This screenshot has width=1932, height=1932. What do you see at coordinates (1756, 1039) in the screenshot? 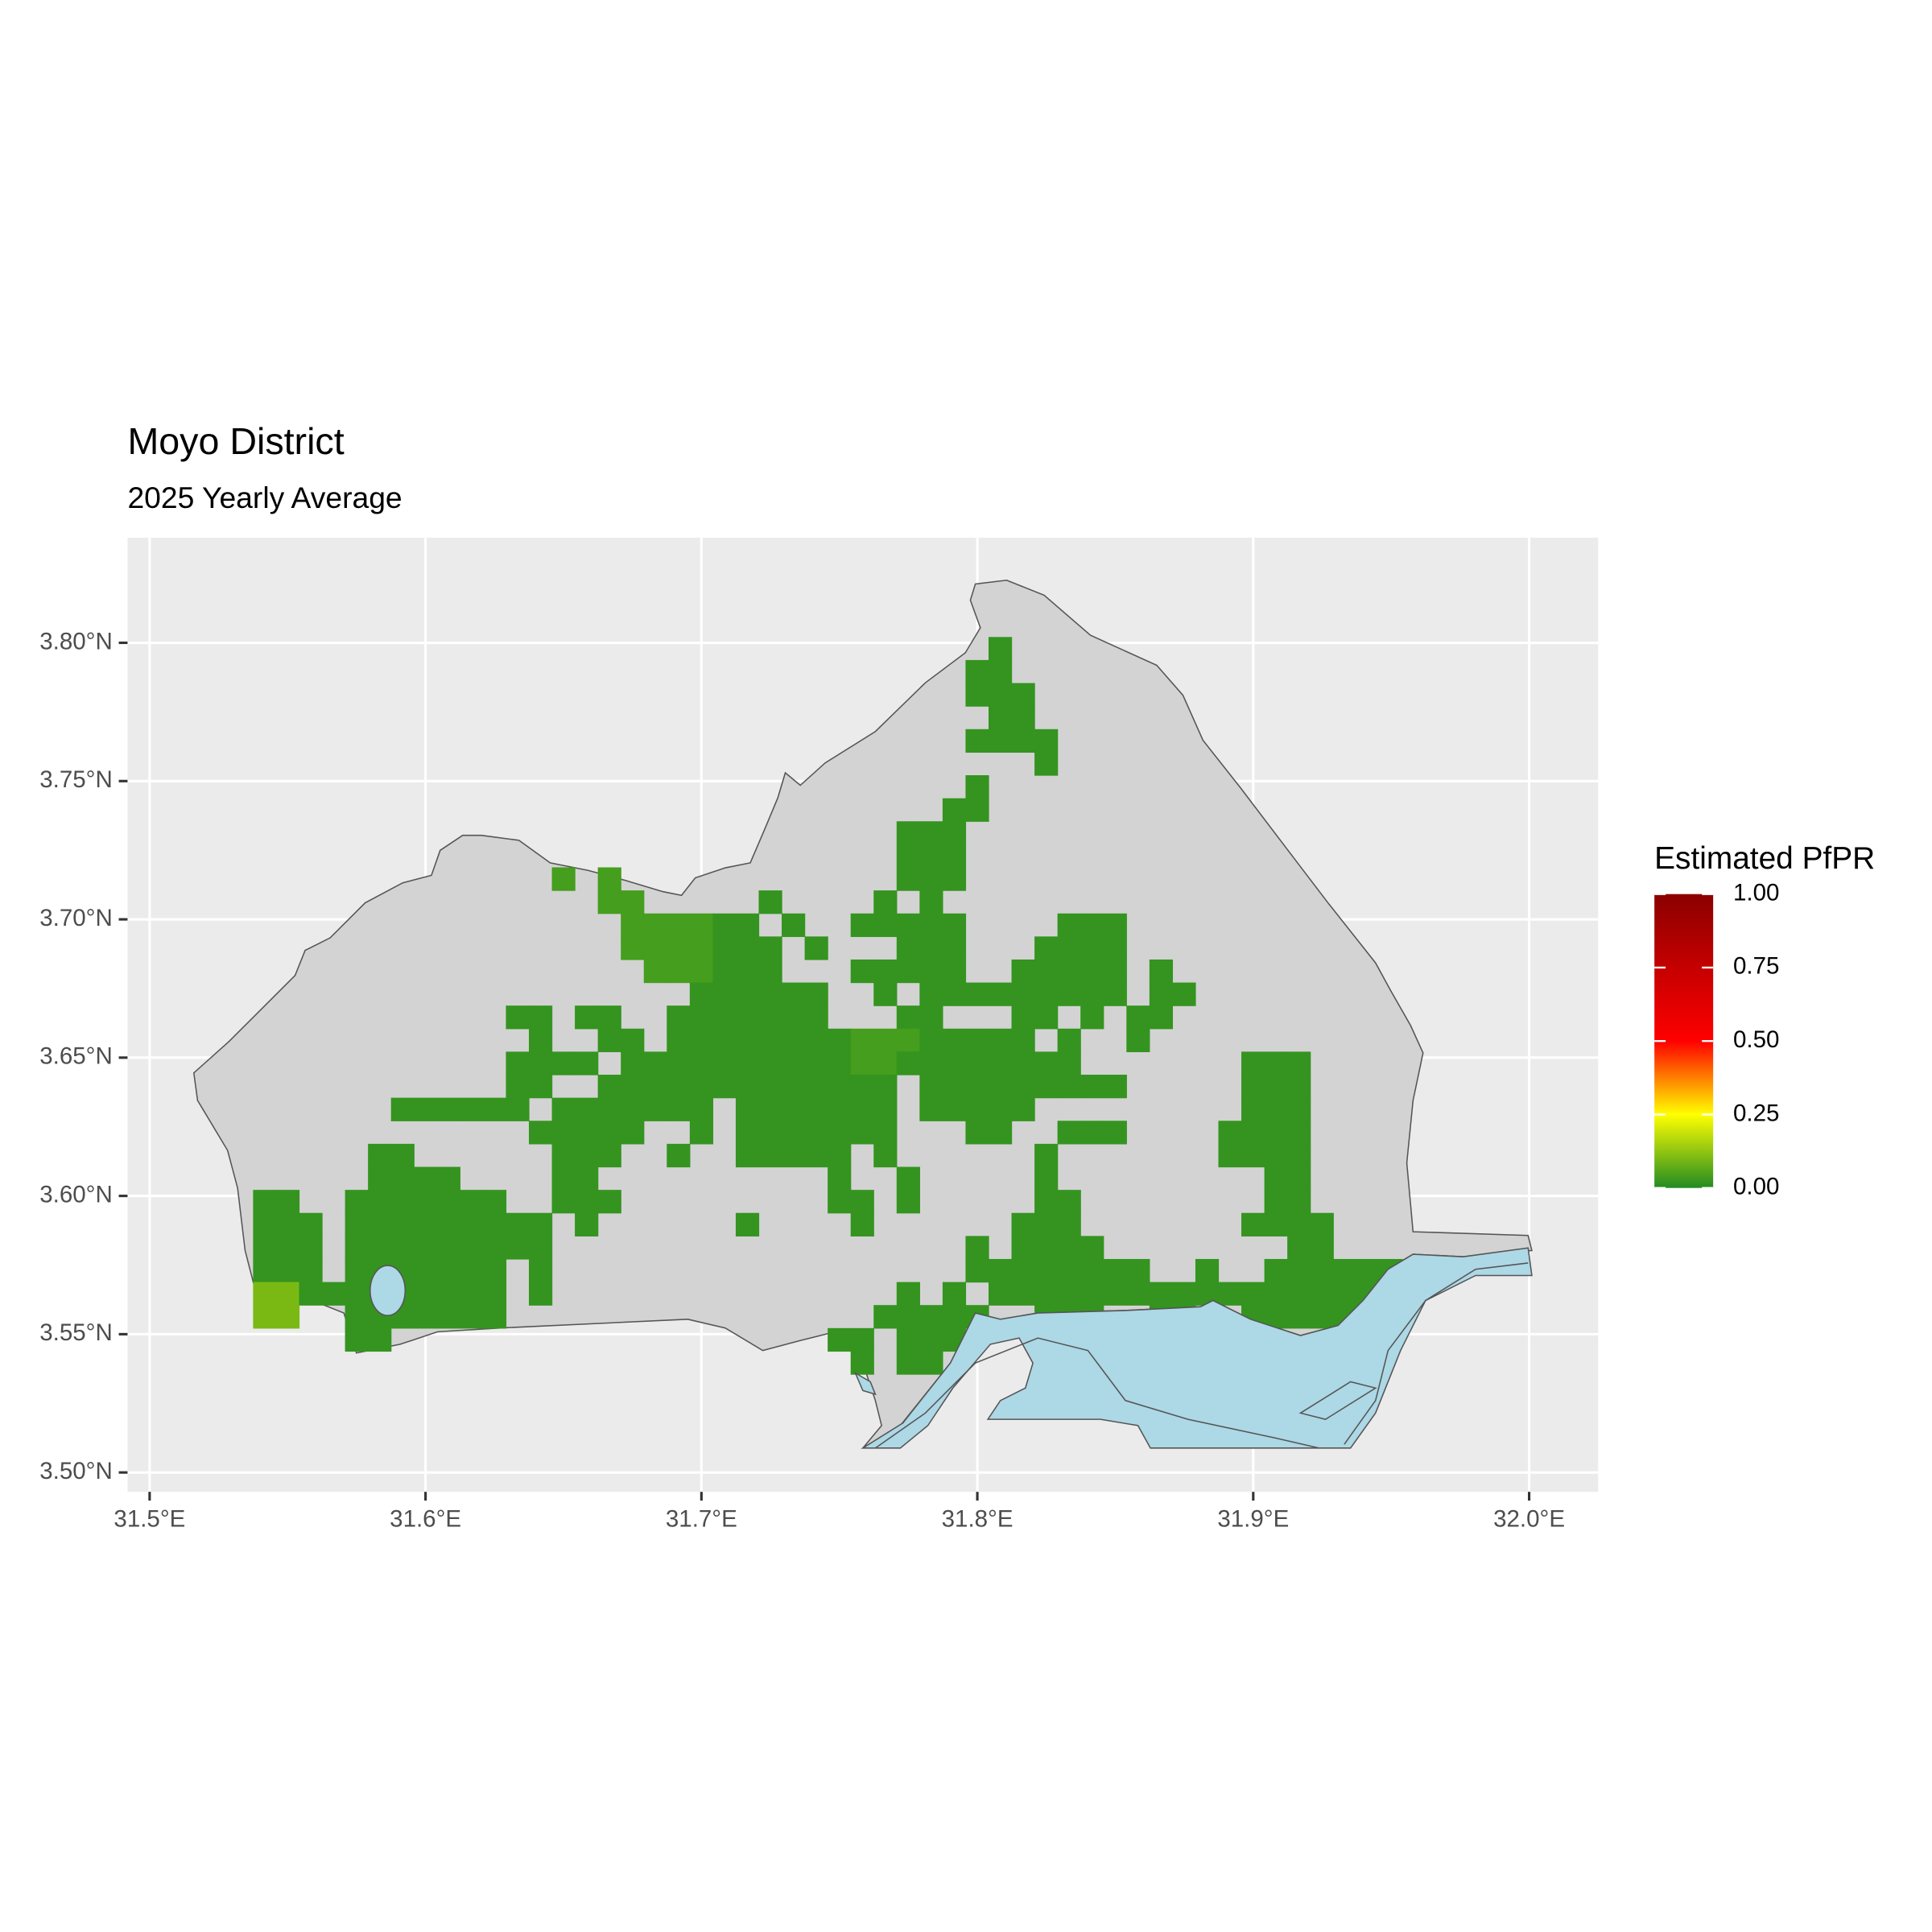
I see `legend-label: 0.50` at bounding box center [1756, 1039].